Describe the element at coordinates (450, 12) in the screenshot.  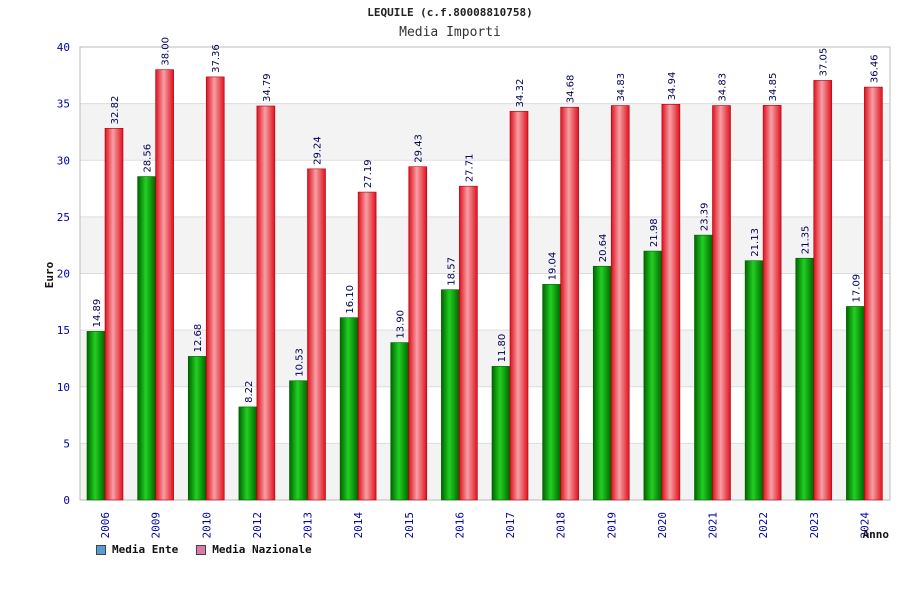
I see `chart-title: LEQUILE (c.f.80008810758)` at that location.